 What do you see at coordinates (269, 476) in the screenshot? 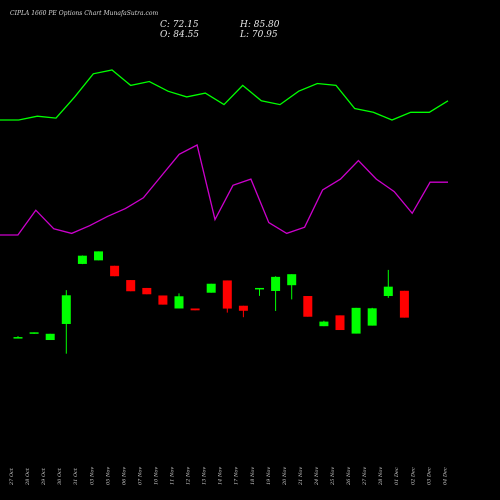
I see `x-tick-label: 19 Nov` at bounding box center [269, 476].